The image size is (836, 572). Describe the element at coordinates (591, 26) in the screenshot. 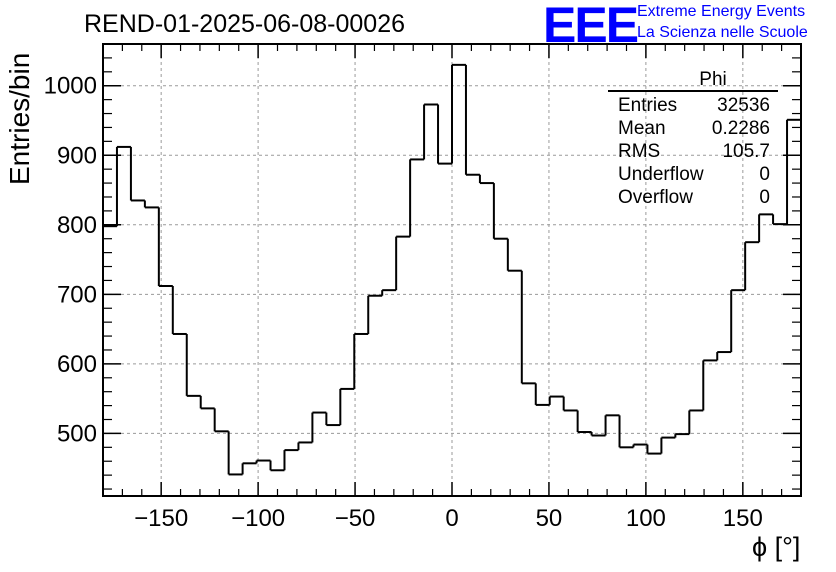

I see `eee-logo: EEE` at that location.